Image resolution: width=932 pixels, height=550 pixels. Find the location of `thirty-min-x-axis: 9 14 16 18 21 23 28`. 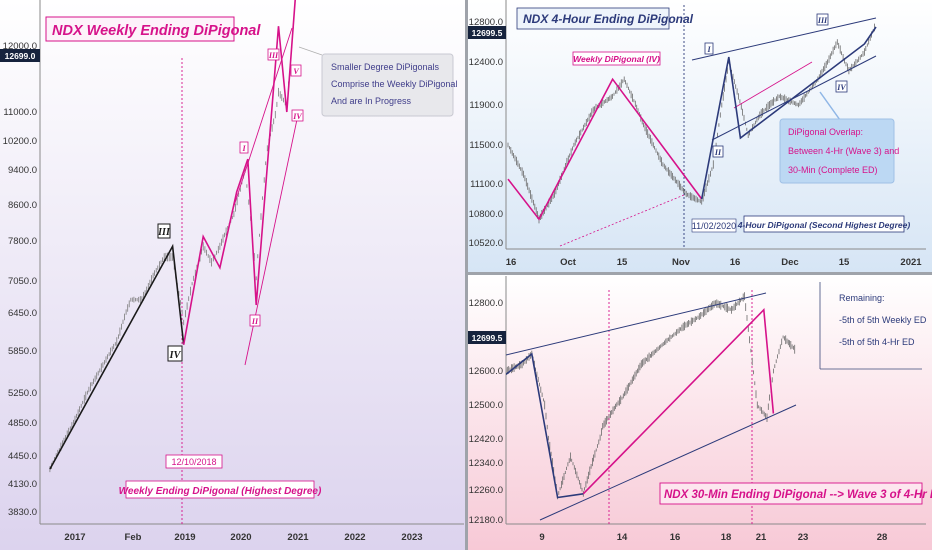

thirty-min-x-axis: 9 14 16 18 21 23 28 is located at coordinates (713, 537).